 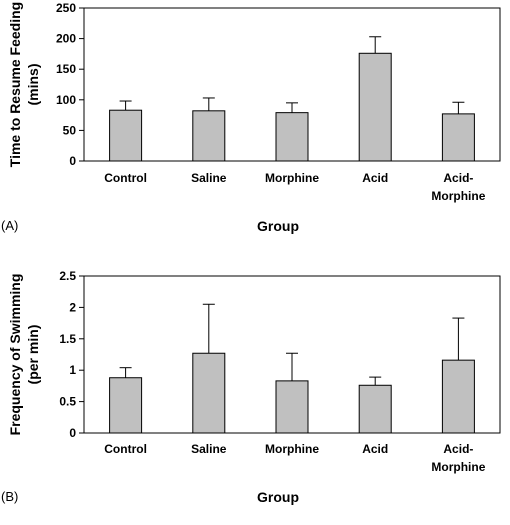 I want to click on y-axis-label: Frequency of Swimming (per min), so click(x=24, y=355).